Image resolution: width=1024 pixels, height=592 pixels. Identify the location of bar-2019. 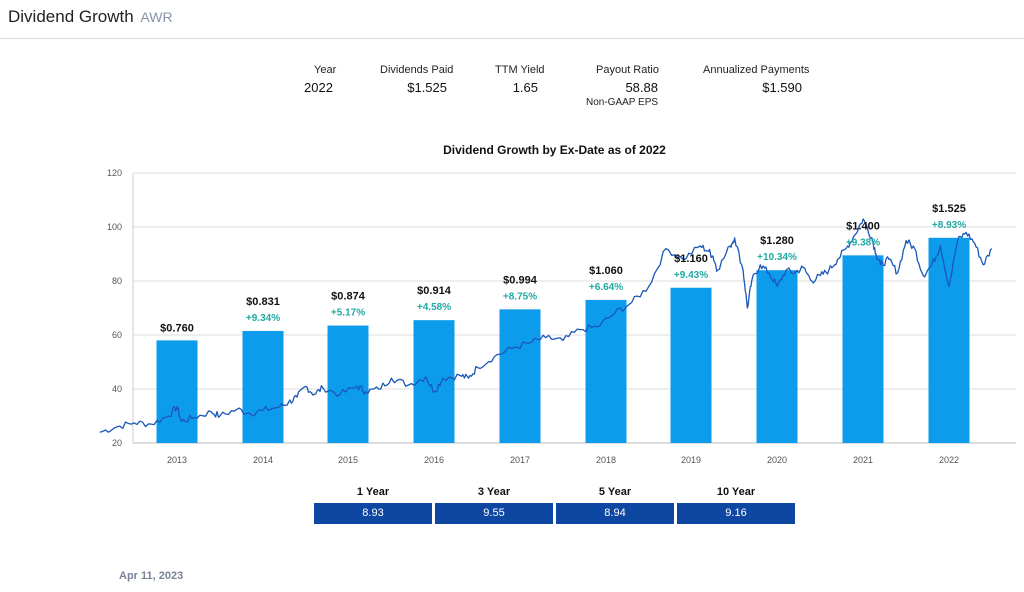
(691, 365).